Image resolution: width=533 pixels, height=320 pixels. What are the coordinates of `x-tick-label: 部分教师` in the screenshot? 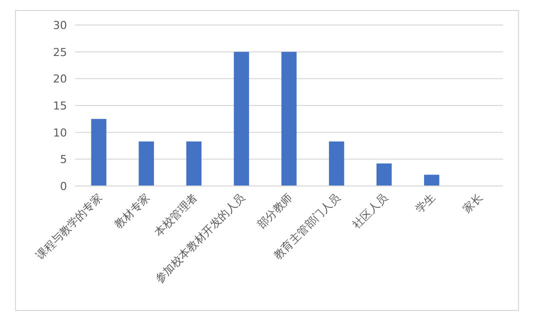 It's located at (275, 211).